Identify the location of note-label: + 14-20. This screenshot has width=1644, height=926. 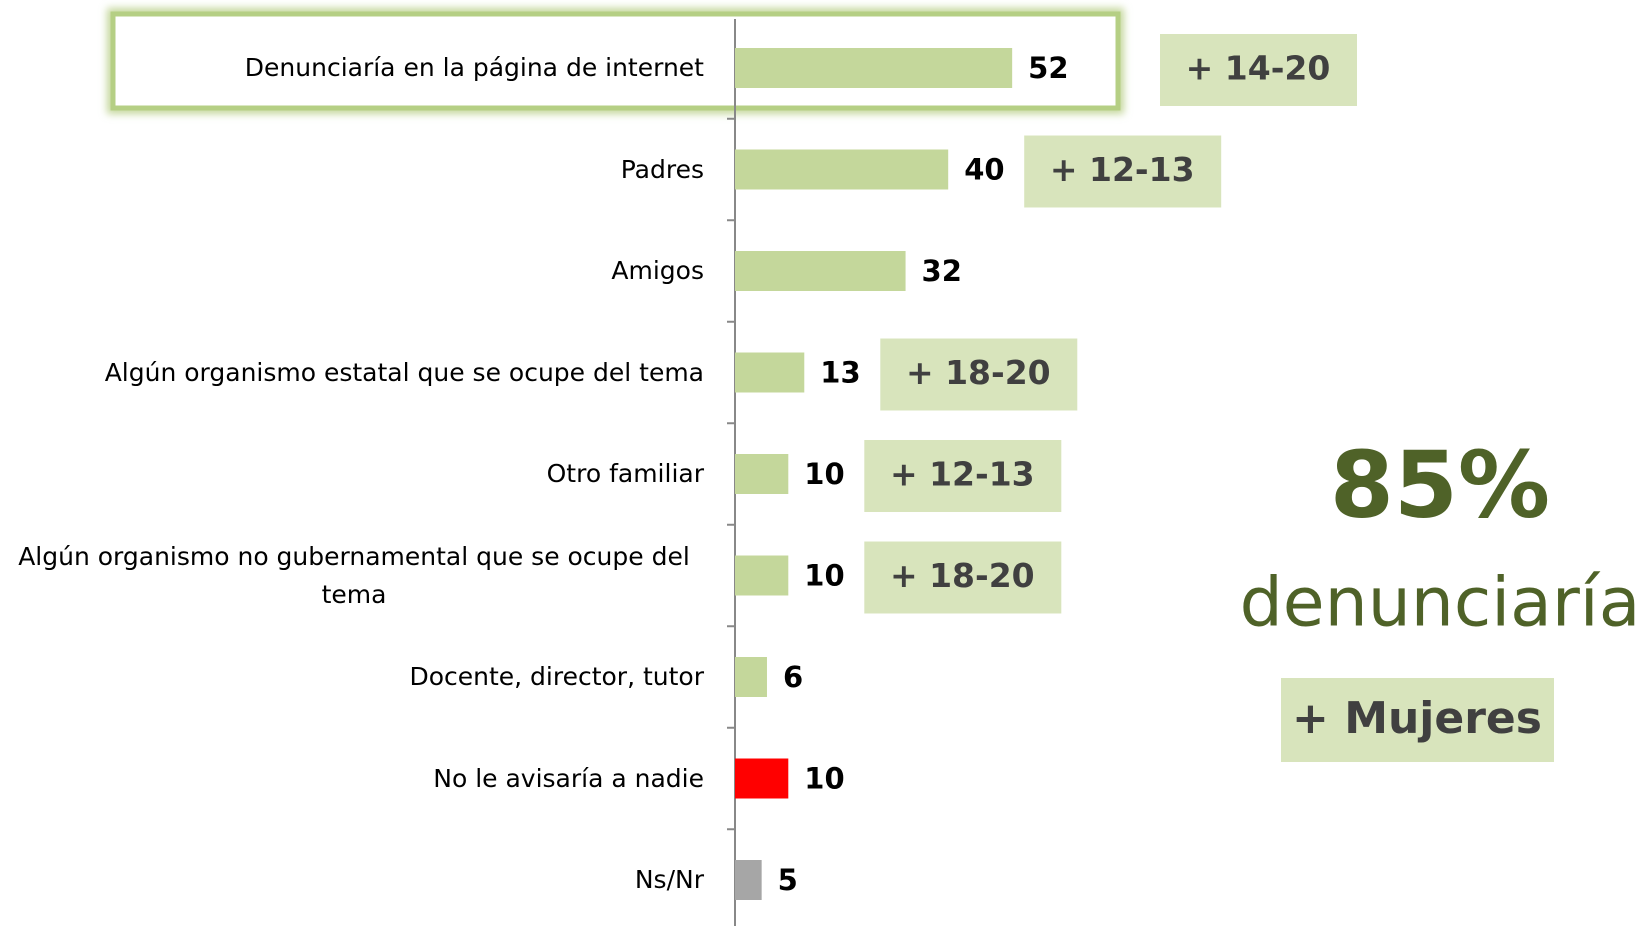
(1258, 68).